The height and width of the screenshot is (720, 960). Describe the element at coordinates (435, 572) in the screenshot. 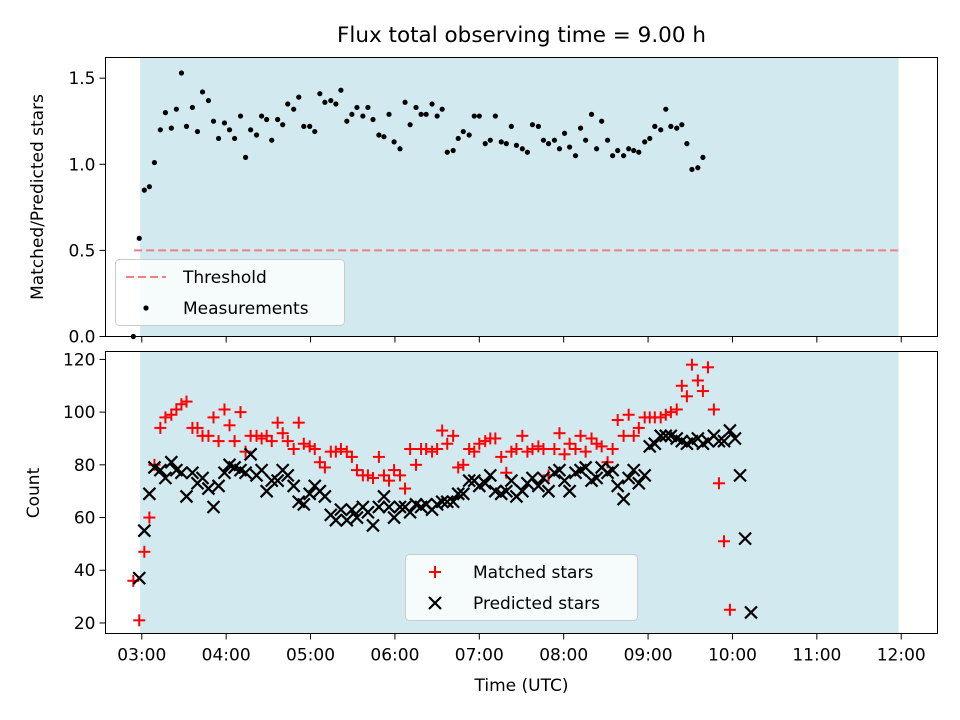

I see `matched-stars-legend-marker` at that location.